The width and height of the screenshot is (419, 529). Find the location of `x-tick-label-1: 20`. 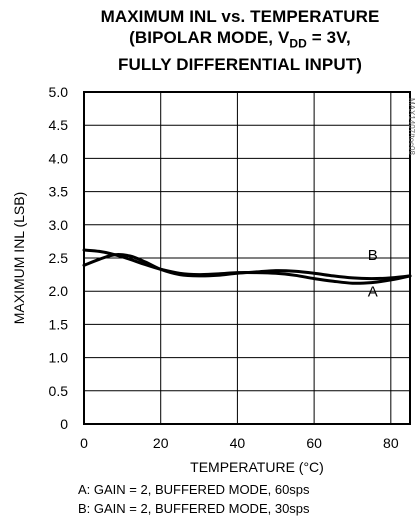

x-tick-label-1: 20 is located at coordinates (161, 443).